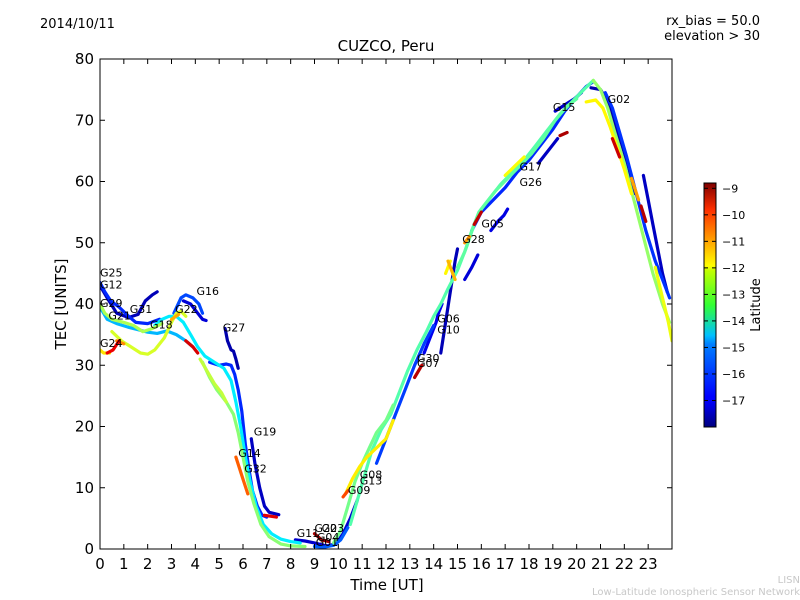 Image resolution: width=800 pixels, height=600 pixels. Describe the element at coordinates (77, 24) in the screenshot. I see `date-label: 2014/10/11` at that location.